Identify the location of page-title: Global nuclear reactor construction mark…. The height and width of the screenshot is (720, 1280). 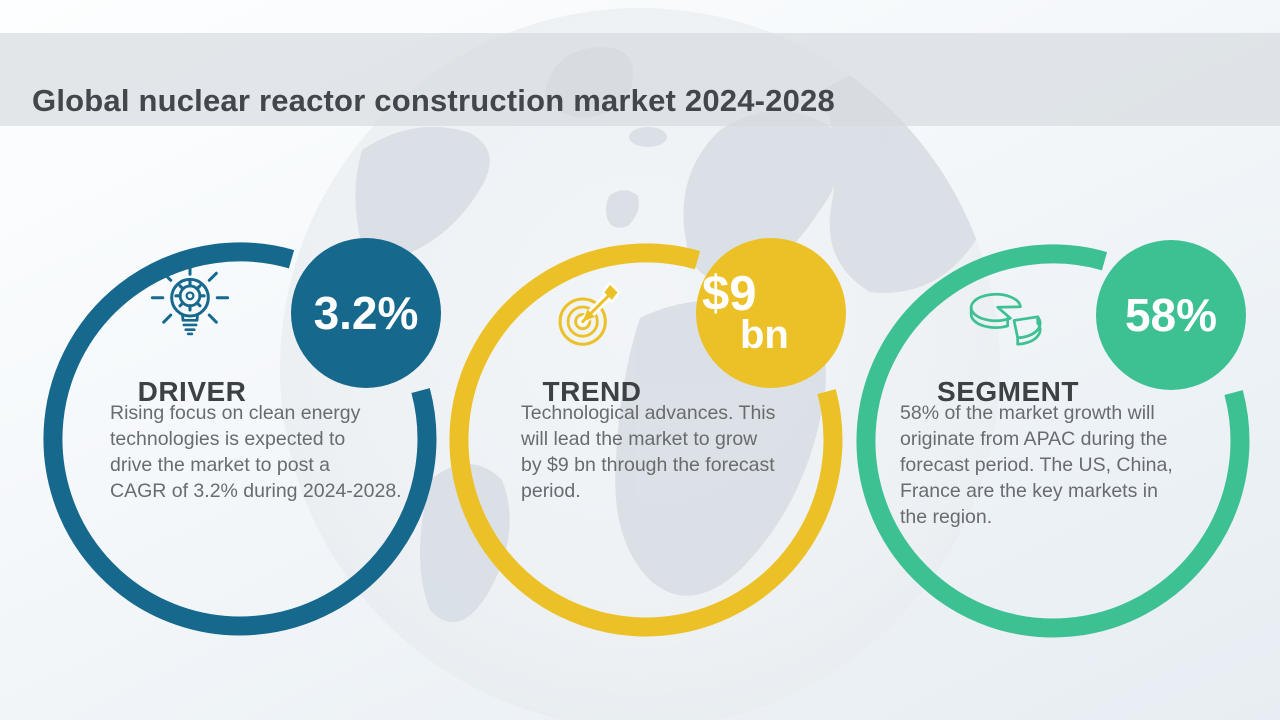
(433, 100).